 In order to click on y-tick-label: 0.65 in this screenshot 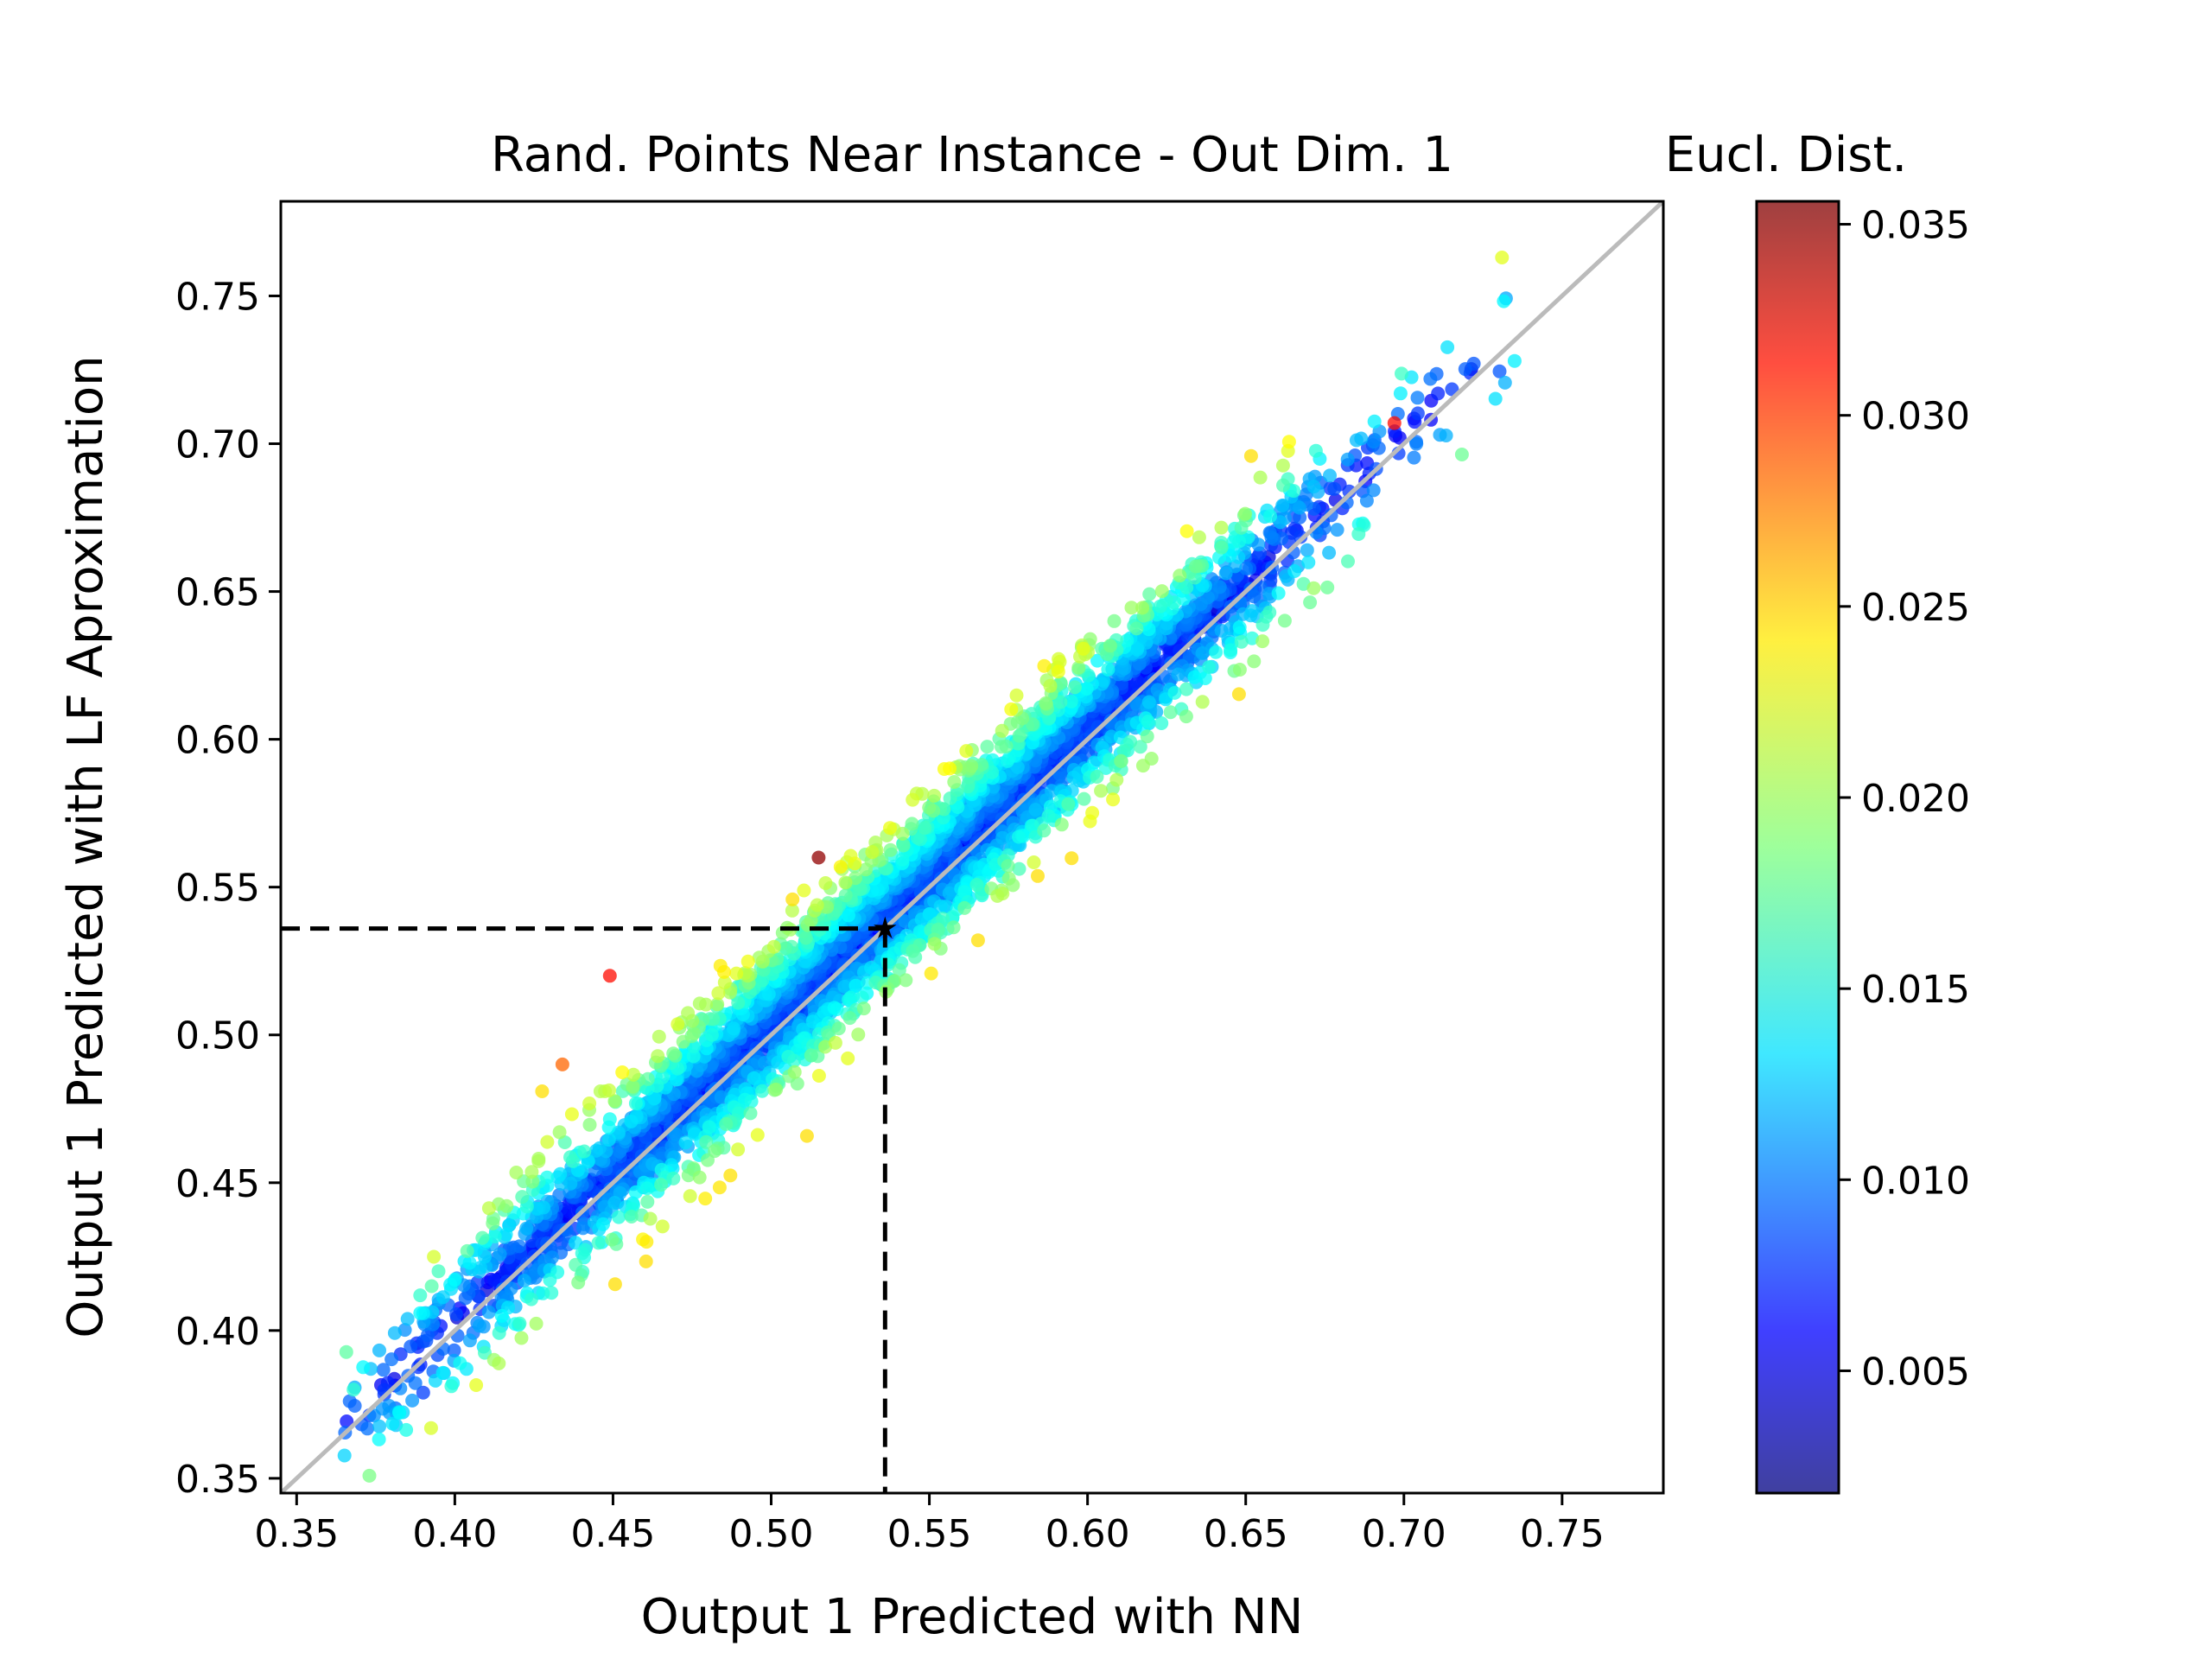, I will do `click(217, 593)`.